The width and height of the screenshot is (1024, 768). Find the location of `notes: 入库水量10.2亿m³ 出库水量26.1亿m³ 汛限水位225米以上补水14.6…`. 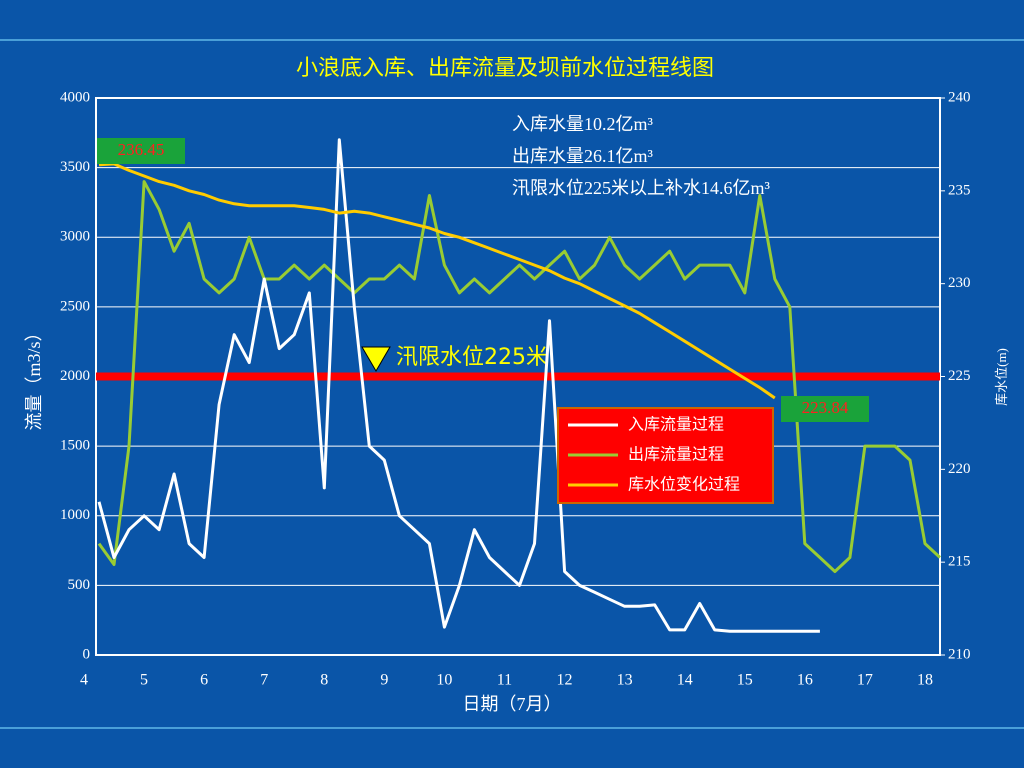

notes: 入库水量10.2亿m³ 出库水量26.1亿m³ 汛限水位225米以上补水14.6… is located at coordinates (641, 156).